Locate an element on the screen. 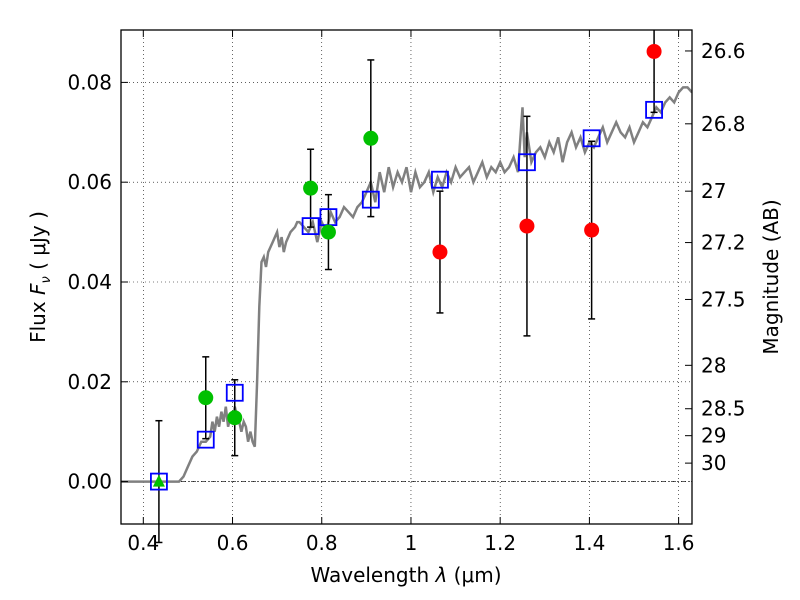 This screenshot has width=800, height=600. y-tick-label: 0.08 is located at coordinates (89, 82).